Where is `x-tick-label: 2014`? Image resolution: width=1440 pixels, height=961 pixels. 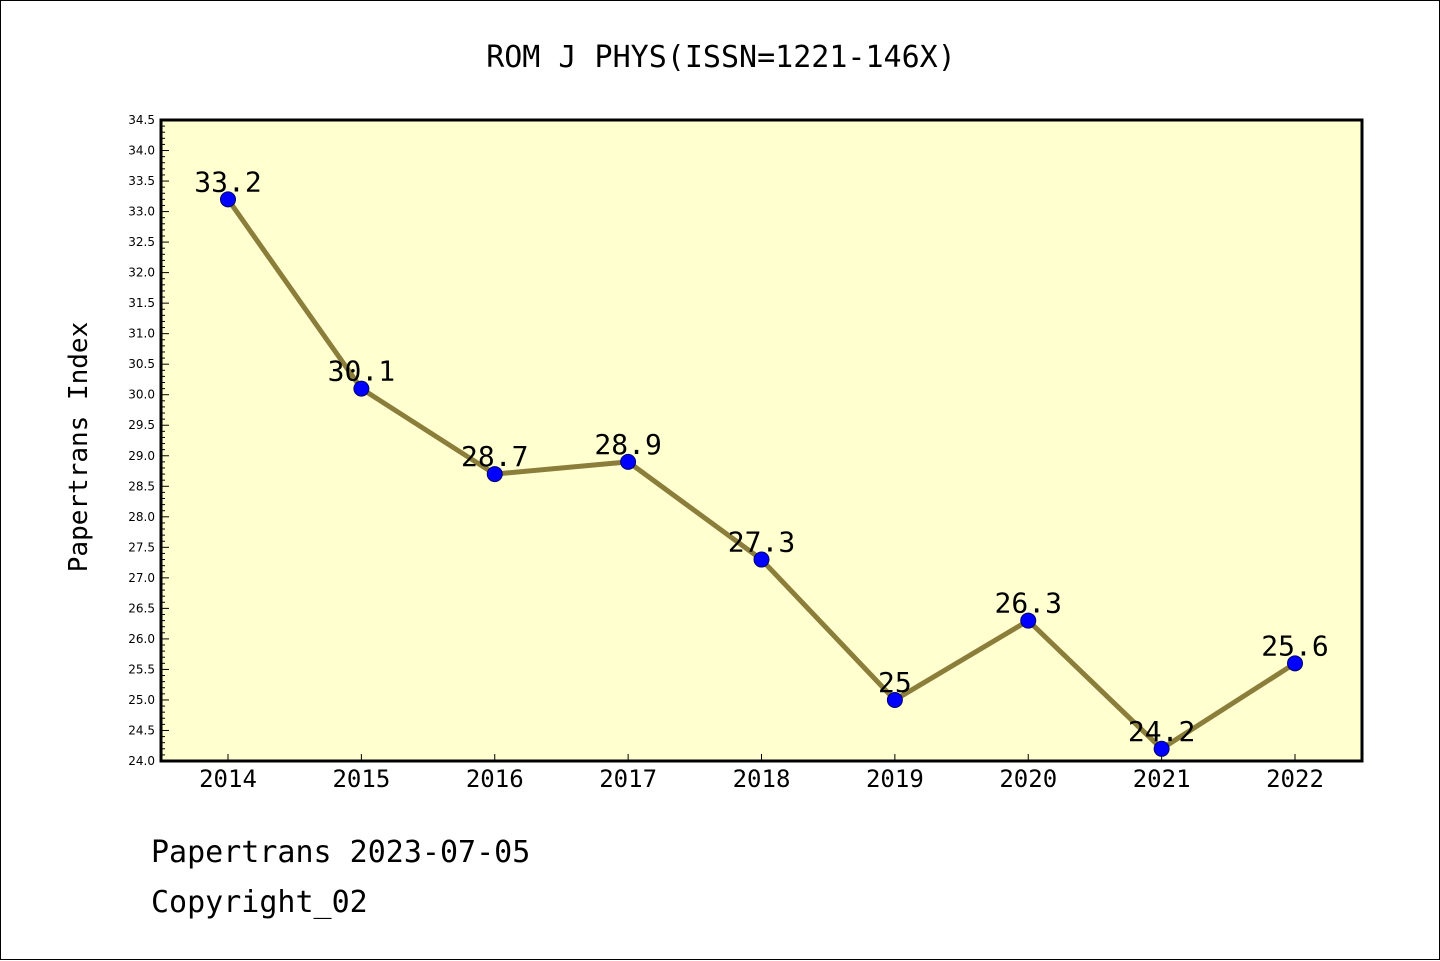
x-tick-label: 2014 is located at coordinates (228, 779).